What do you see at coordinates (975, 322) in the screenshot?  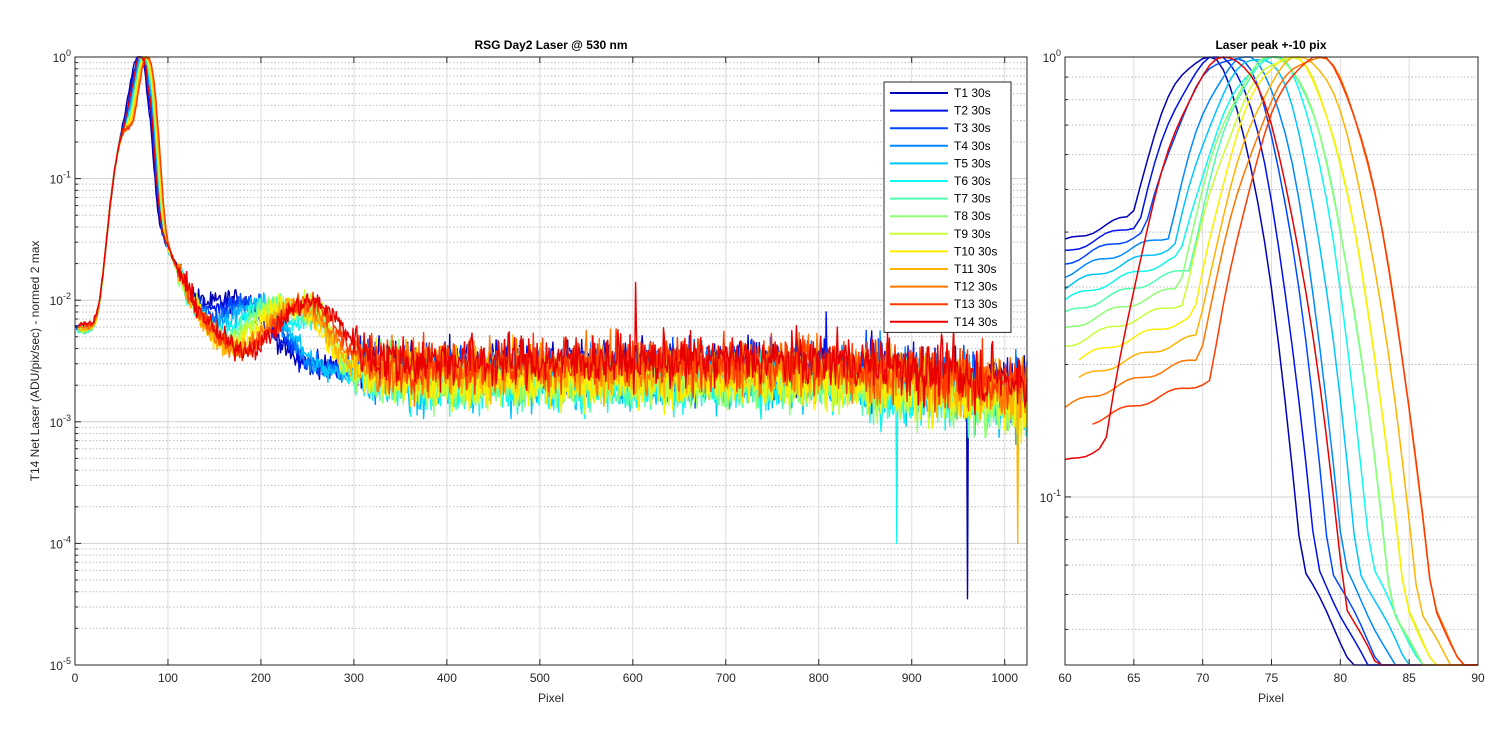 I see `legend-label: T14 30s` at bounding box center [975, 322].